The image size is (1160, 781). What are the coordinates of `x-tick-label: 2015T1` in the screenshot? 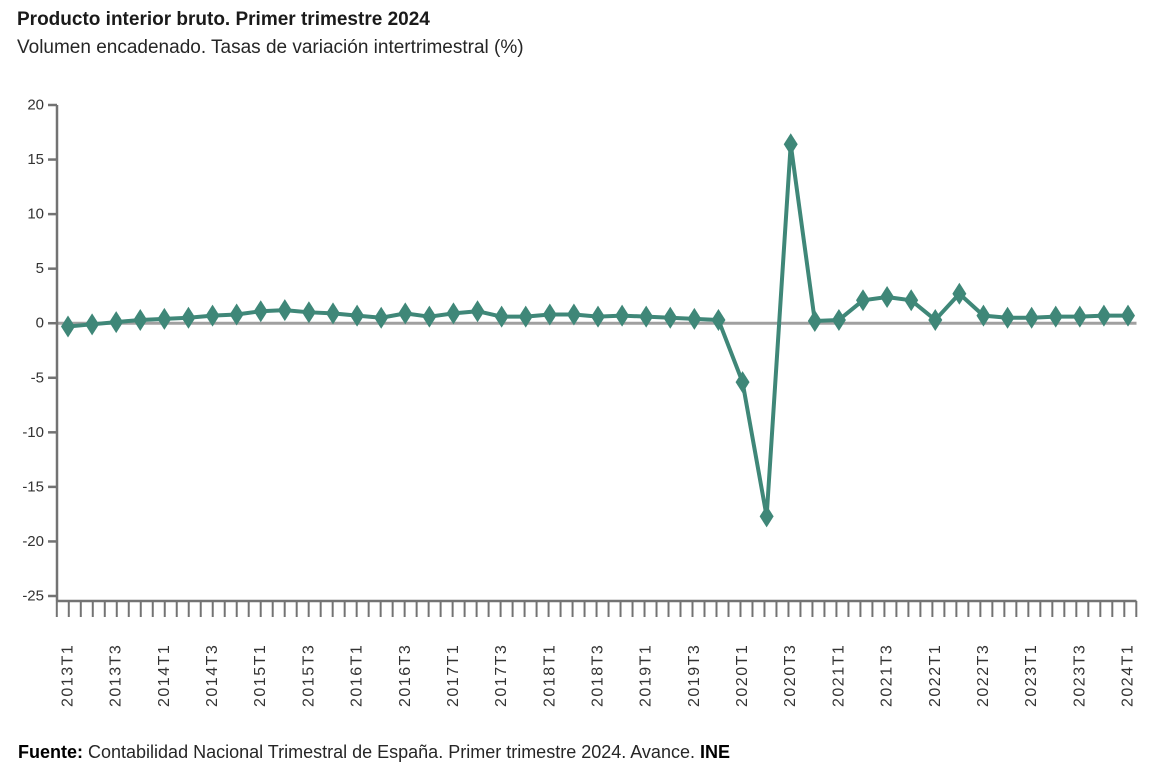 It's located at (260, 675).